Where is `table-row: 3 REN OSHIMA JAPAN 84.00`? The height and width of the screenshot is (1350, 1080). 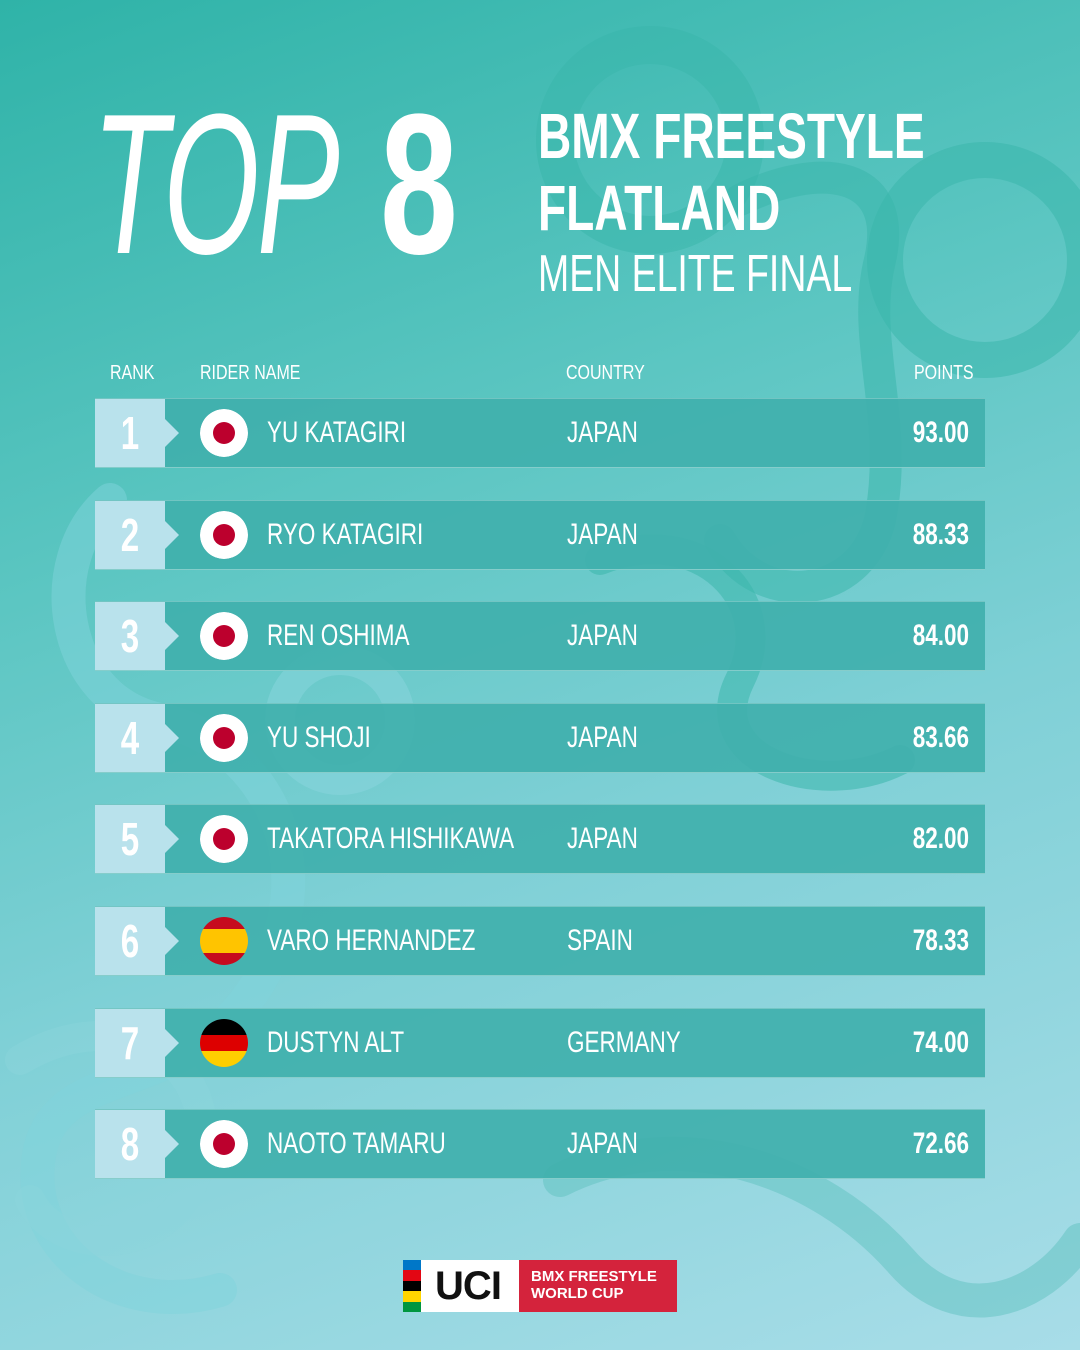 table-row: 3 REN OSHIMA JAPAN 84.00 is located at coordinates (540, 636).